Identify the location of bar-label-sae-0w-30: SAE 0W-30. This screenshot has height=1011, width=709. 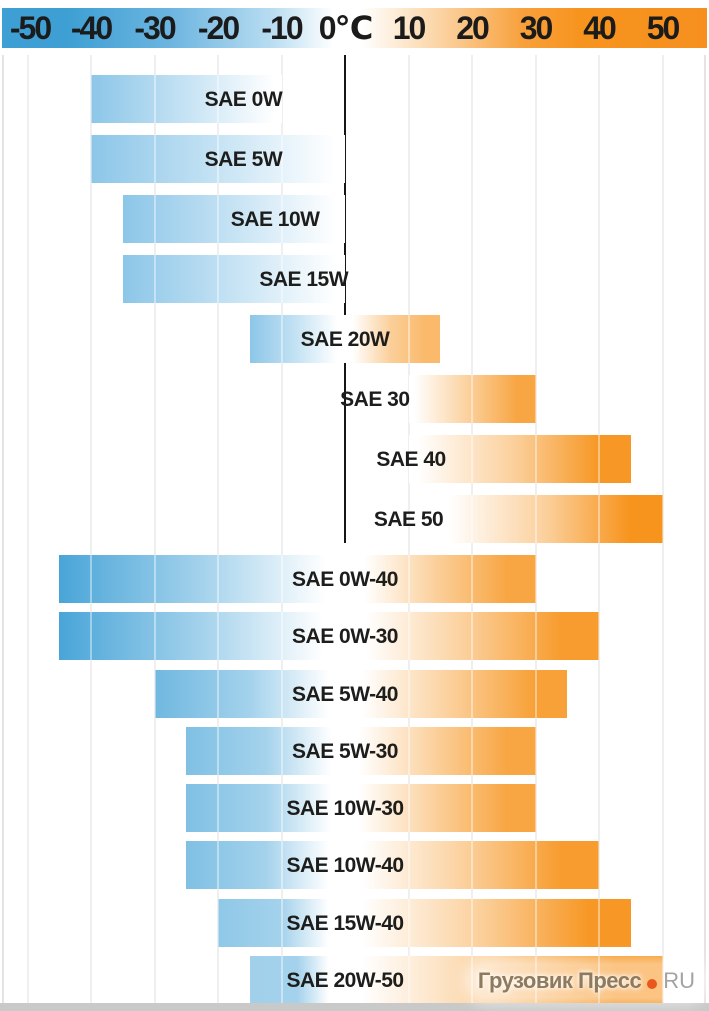
(345, 637).